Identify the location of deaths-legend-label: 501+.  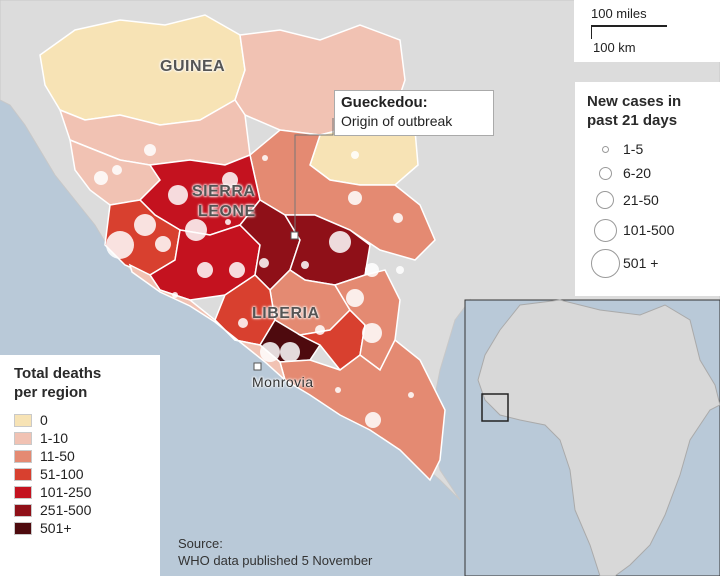
(56, 528).